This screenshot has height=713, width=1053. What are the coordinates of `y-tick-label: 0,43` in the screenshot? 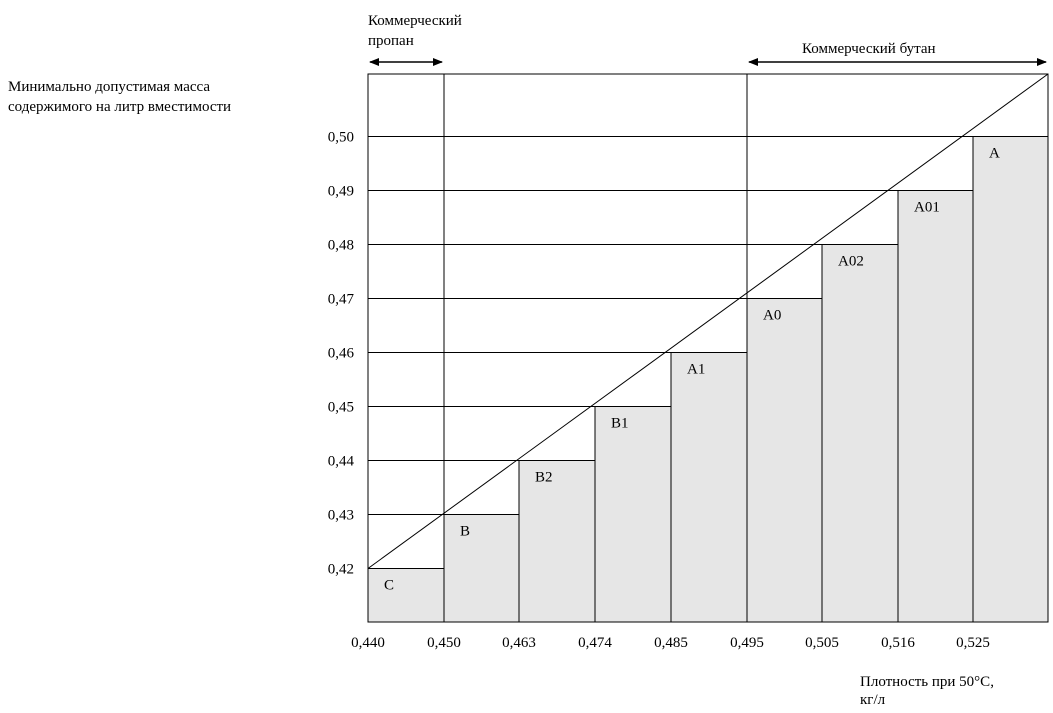 It's located at (341, 516).